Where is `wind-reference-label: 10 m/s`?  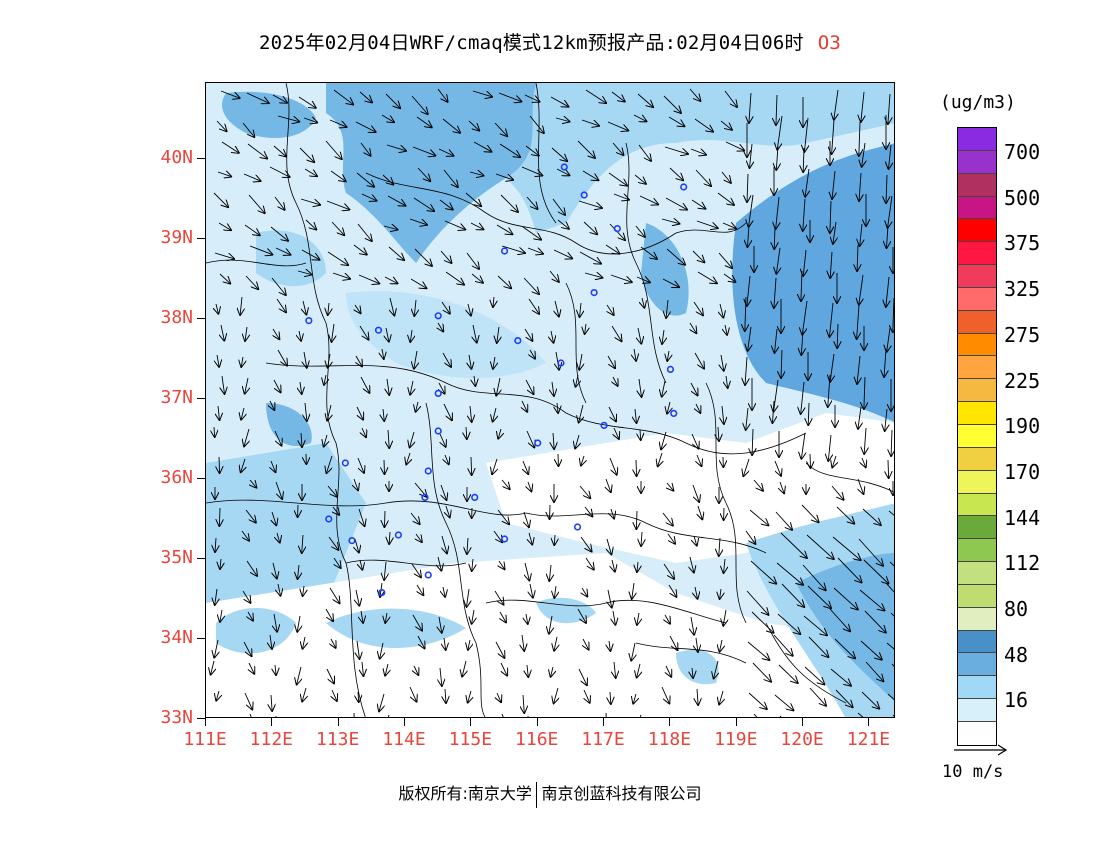
wind-reference-label: 10 m/s is located at coordinates (973, 772).